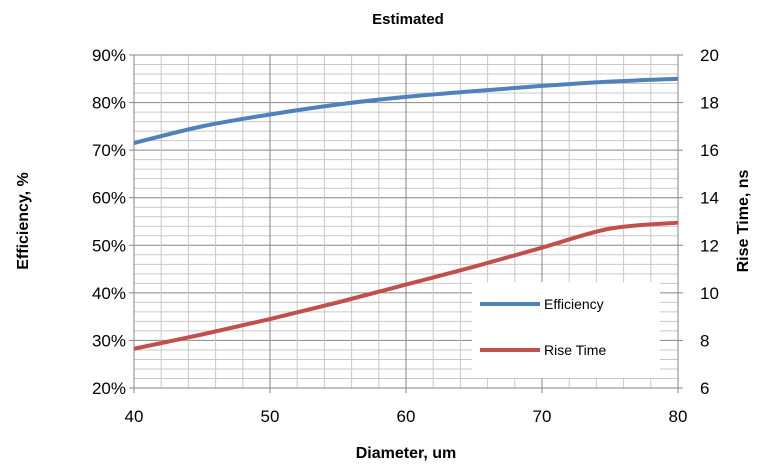  What do you see at coordinates (709, 198) in the screenshot?
I see `y-right-tick-label: 14` at bounding box center [709, 198].